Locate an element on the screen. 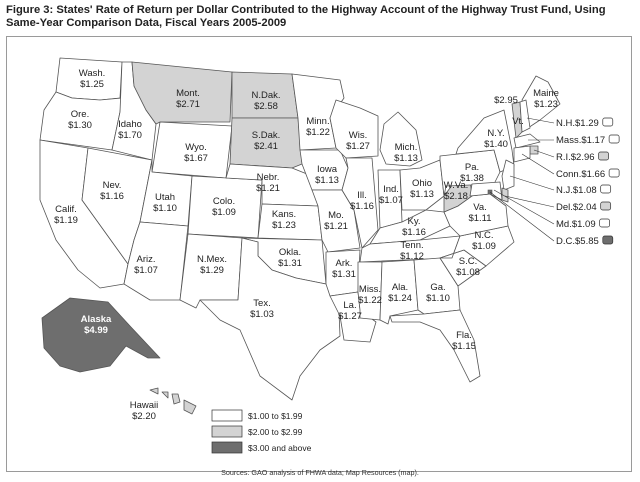 The image size is (640, 482). callout-label-n-j: N.J.$1.08 is located at coordinates (576, 190).